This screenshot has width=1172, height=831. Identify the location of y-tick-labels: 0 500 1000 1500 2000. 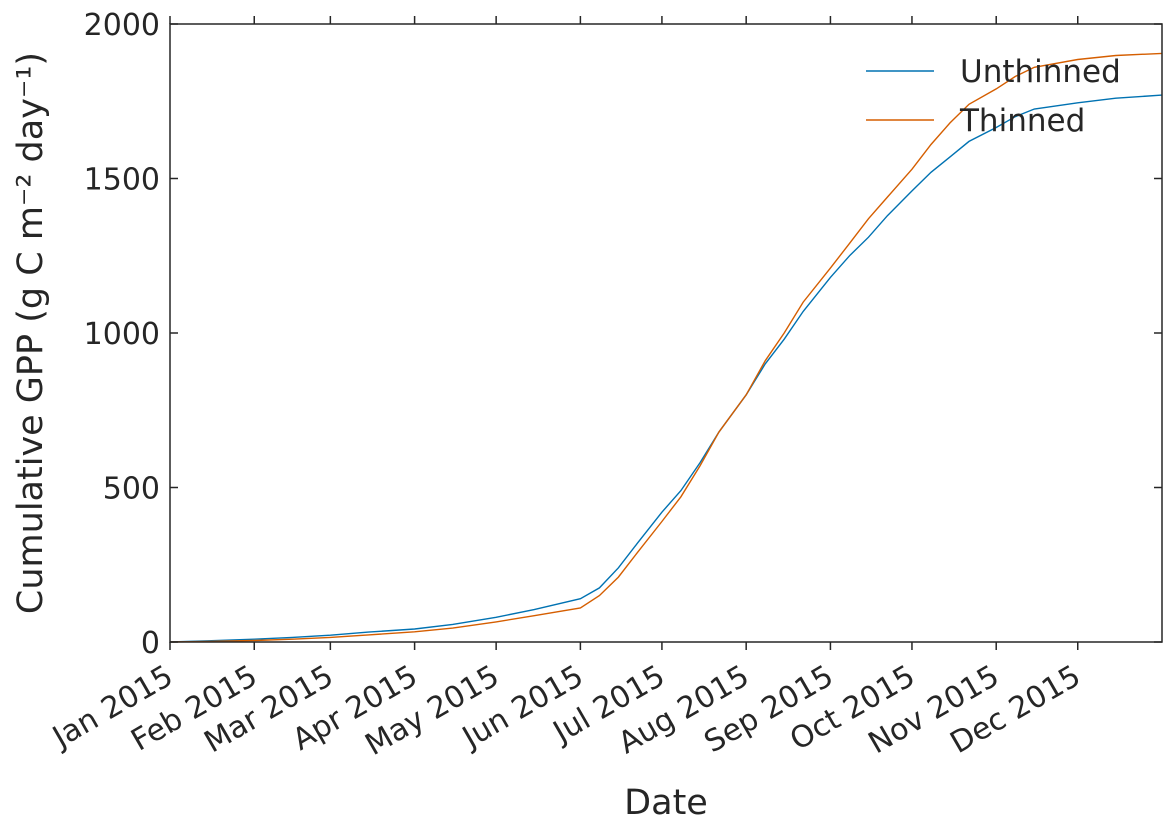
(122, 334).